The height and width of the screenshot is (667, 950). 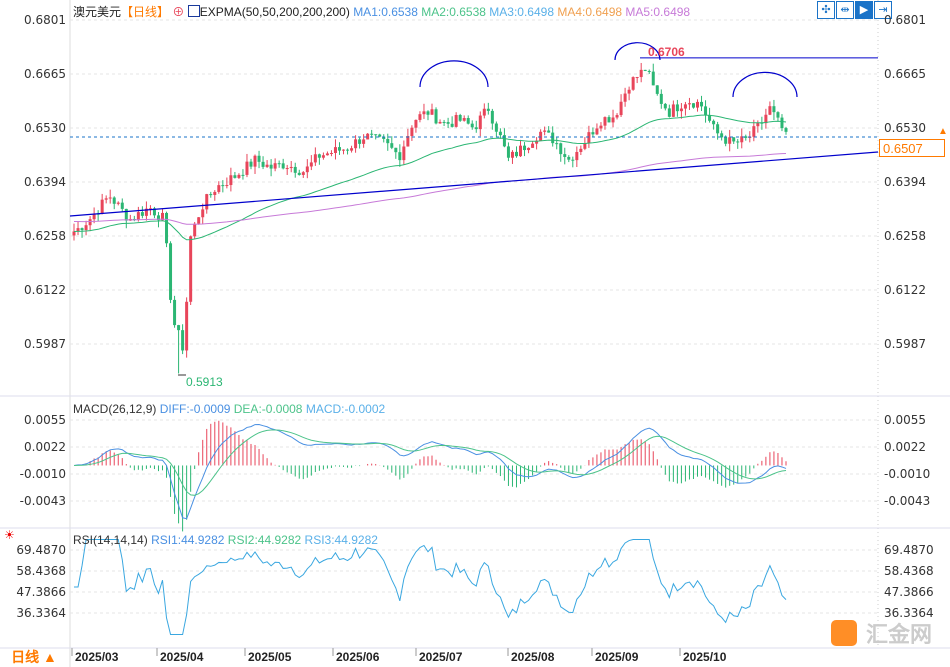 I want to click on price-tick: 0.6665, so click(x=45, y=74).